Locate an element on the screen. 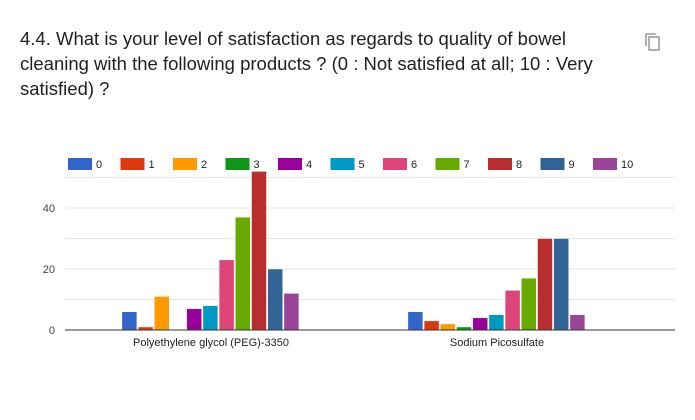 This screenshot has height=420, width=695. legend-label-9: 9 is located at coordinates (572, 165).